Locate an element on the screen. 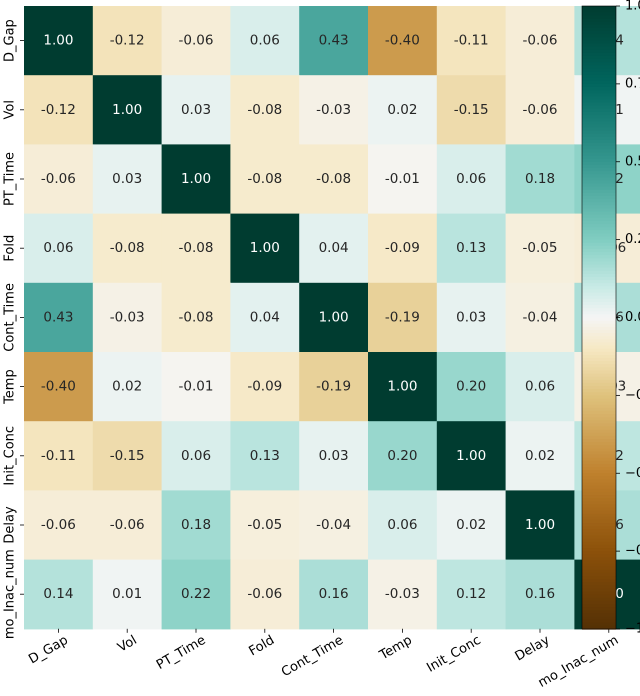 This screenshot has width=640, height=696. x-tick-label: Temp is located at coordinates (395, 648).